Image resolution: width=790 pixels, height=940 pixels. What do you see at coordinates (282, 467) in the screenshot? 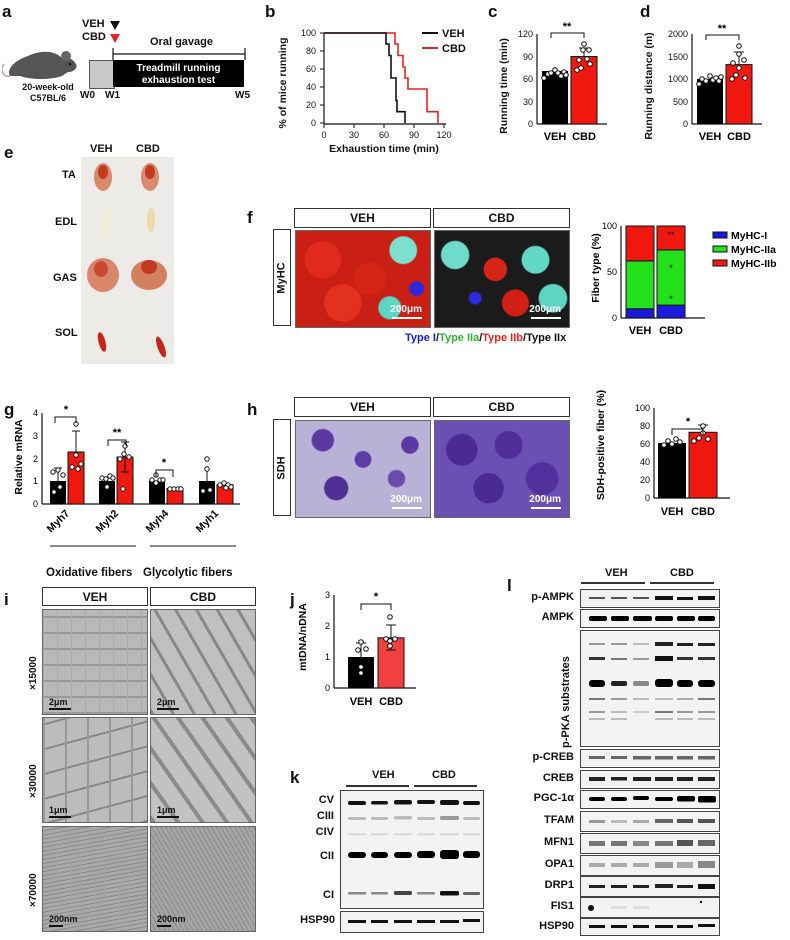
I see `row-label-sdh: SDH` at bounding box center [282, 467].